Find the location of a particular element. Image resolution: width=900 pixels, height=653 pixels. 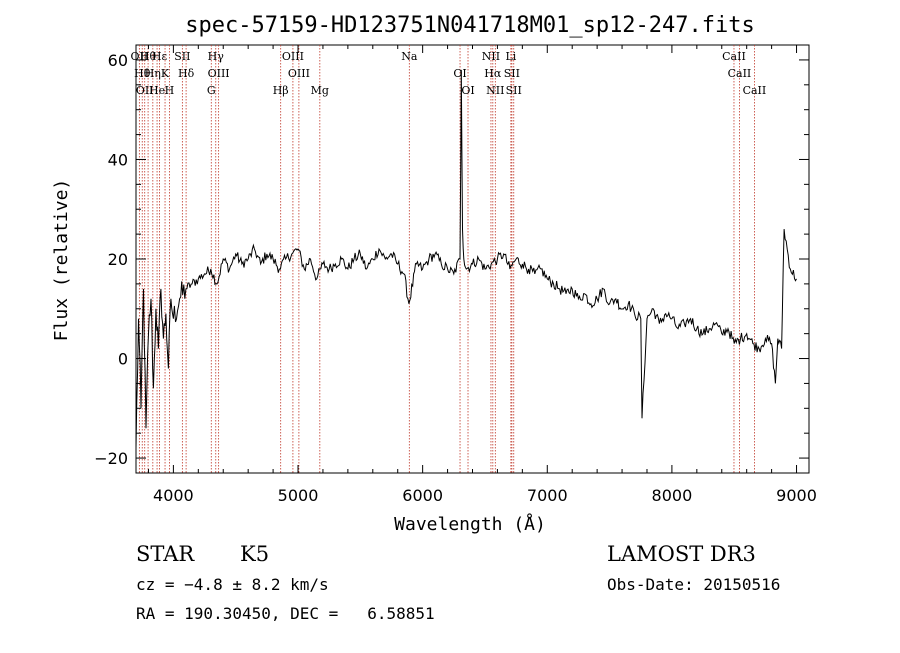

line-label-18: Na is located at coordinates (409, 56).